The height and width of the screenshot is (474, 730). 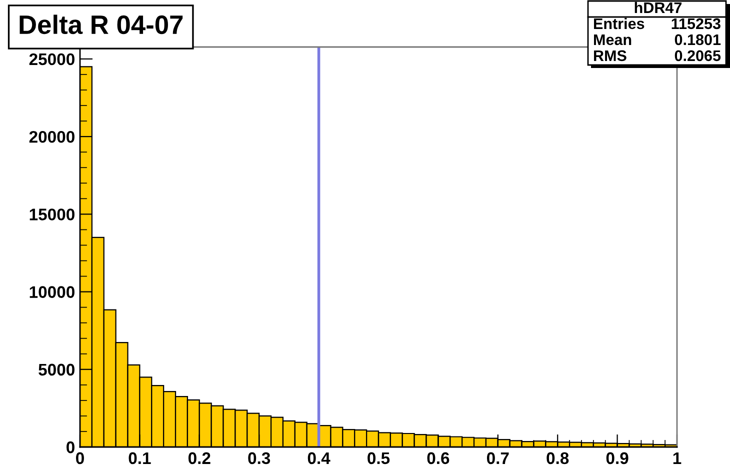 I want to click on text: hDR47, so click(x=658, y=7).